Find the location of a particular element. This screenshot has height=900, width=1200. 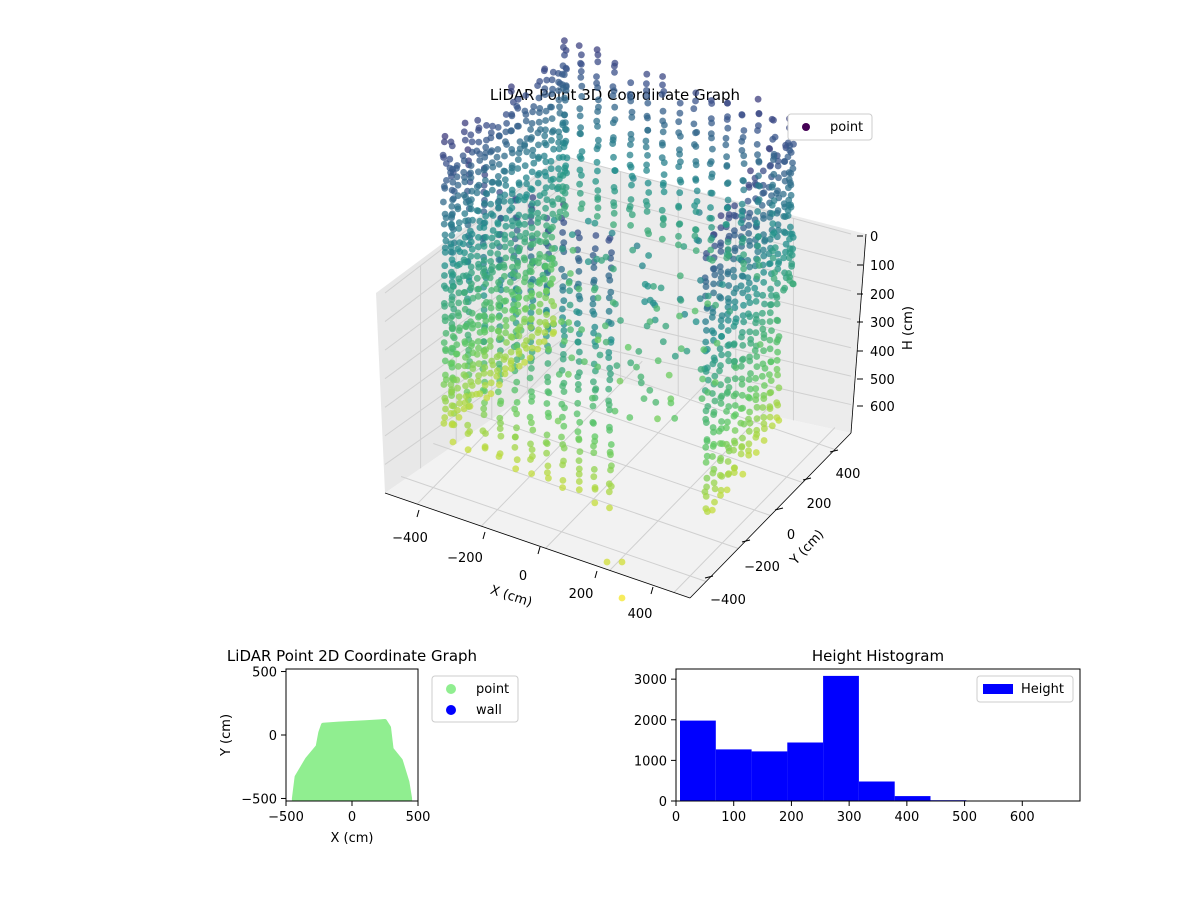

x-tick-3d is located at coordinates (596, 574).